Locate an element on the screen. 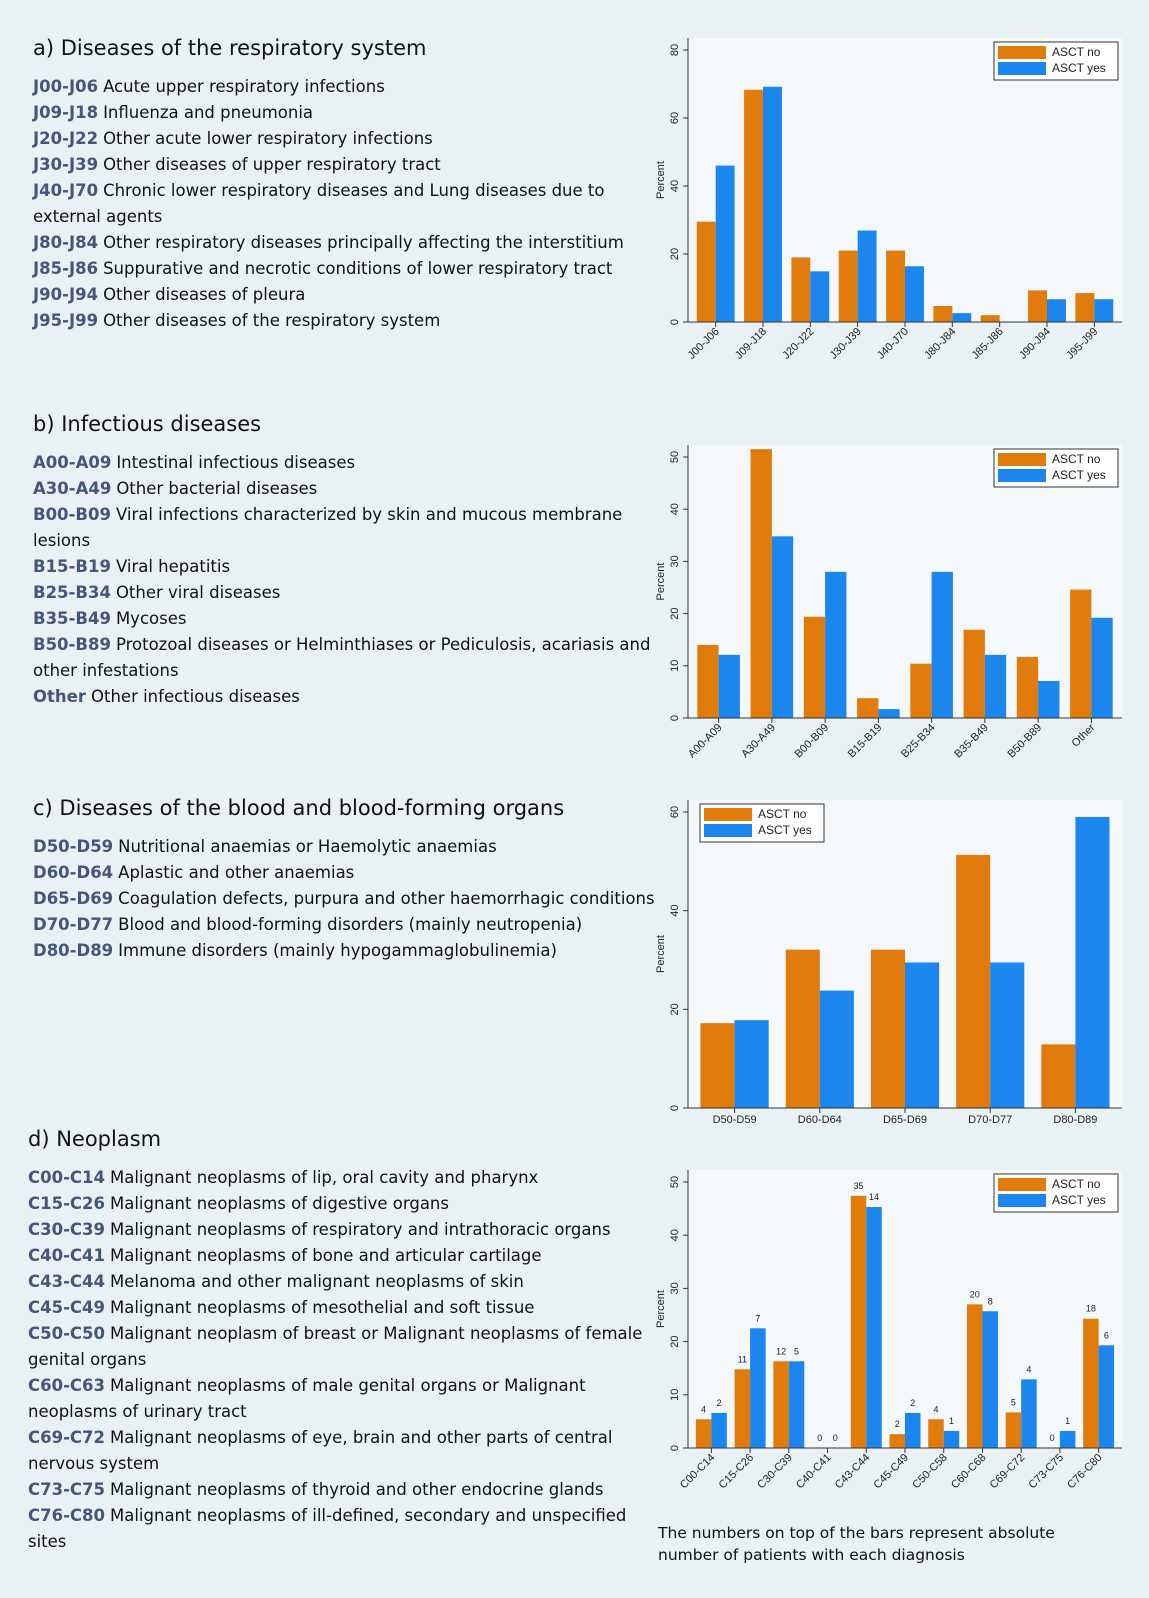 The image size is (1149, 1598). count-label: 0 is located at coordinates (819, 1438).